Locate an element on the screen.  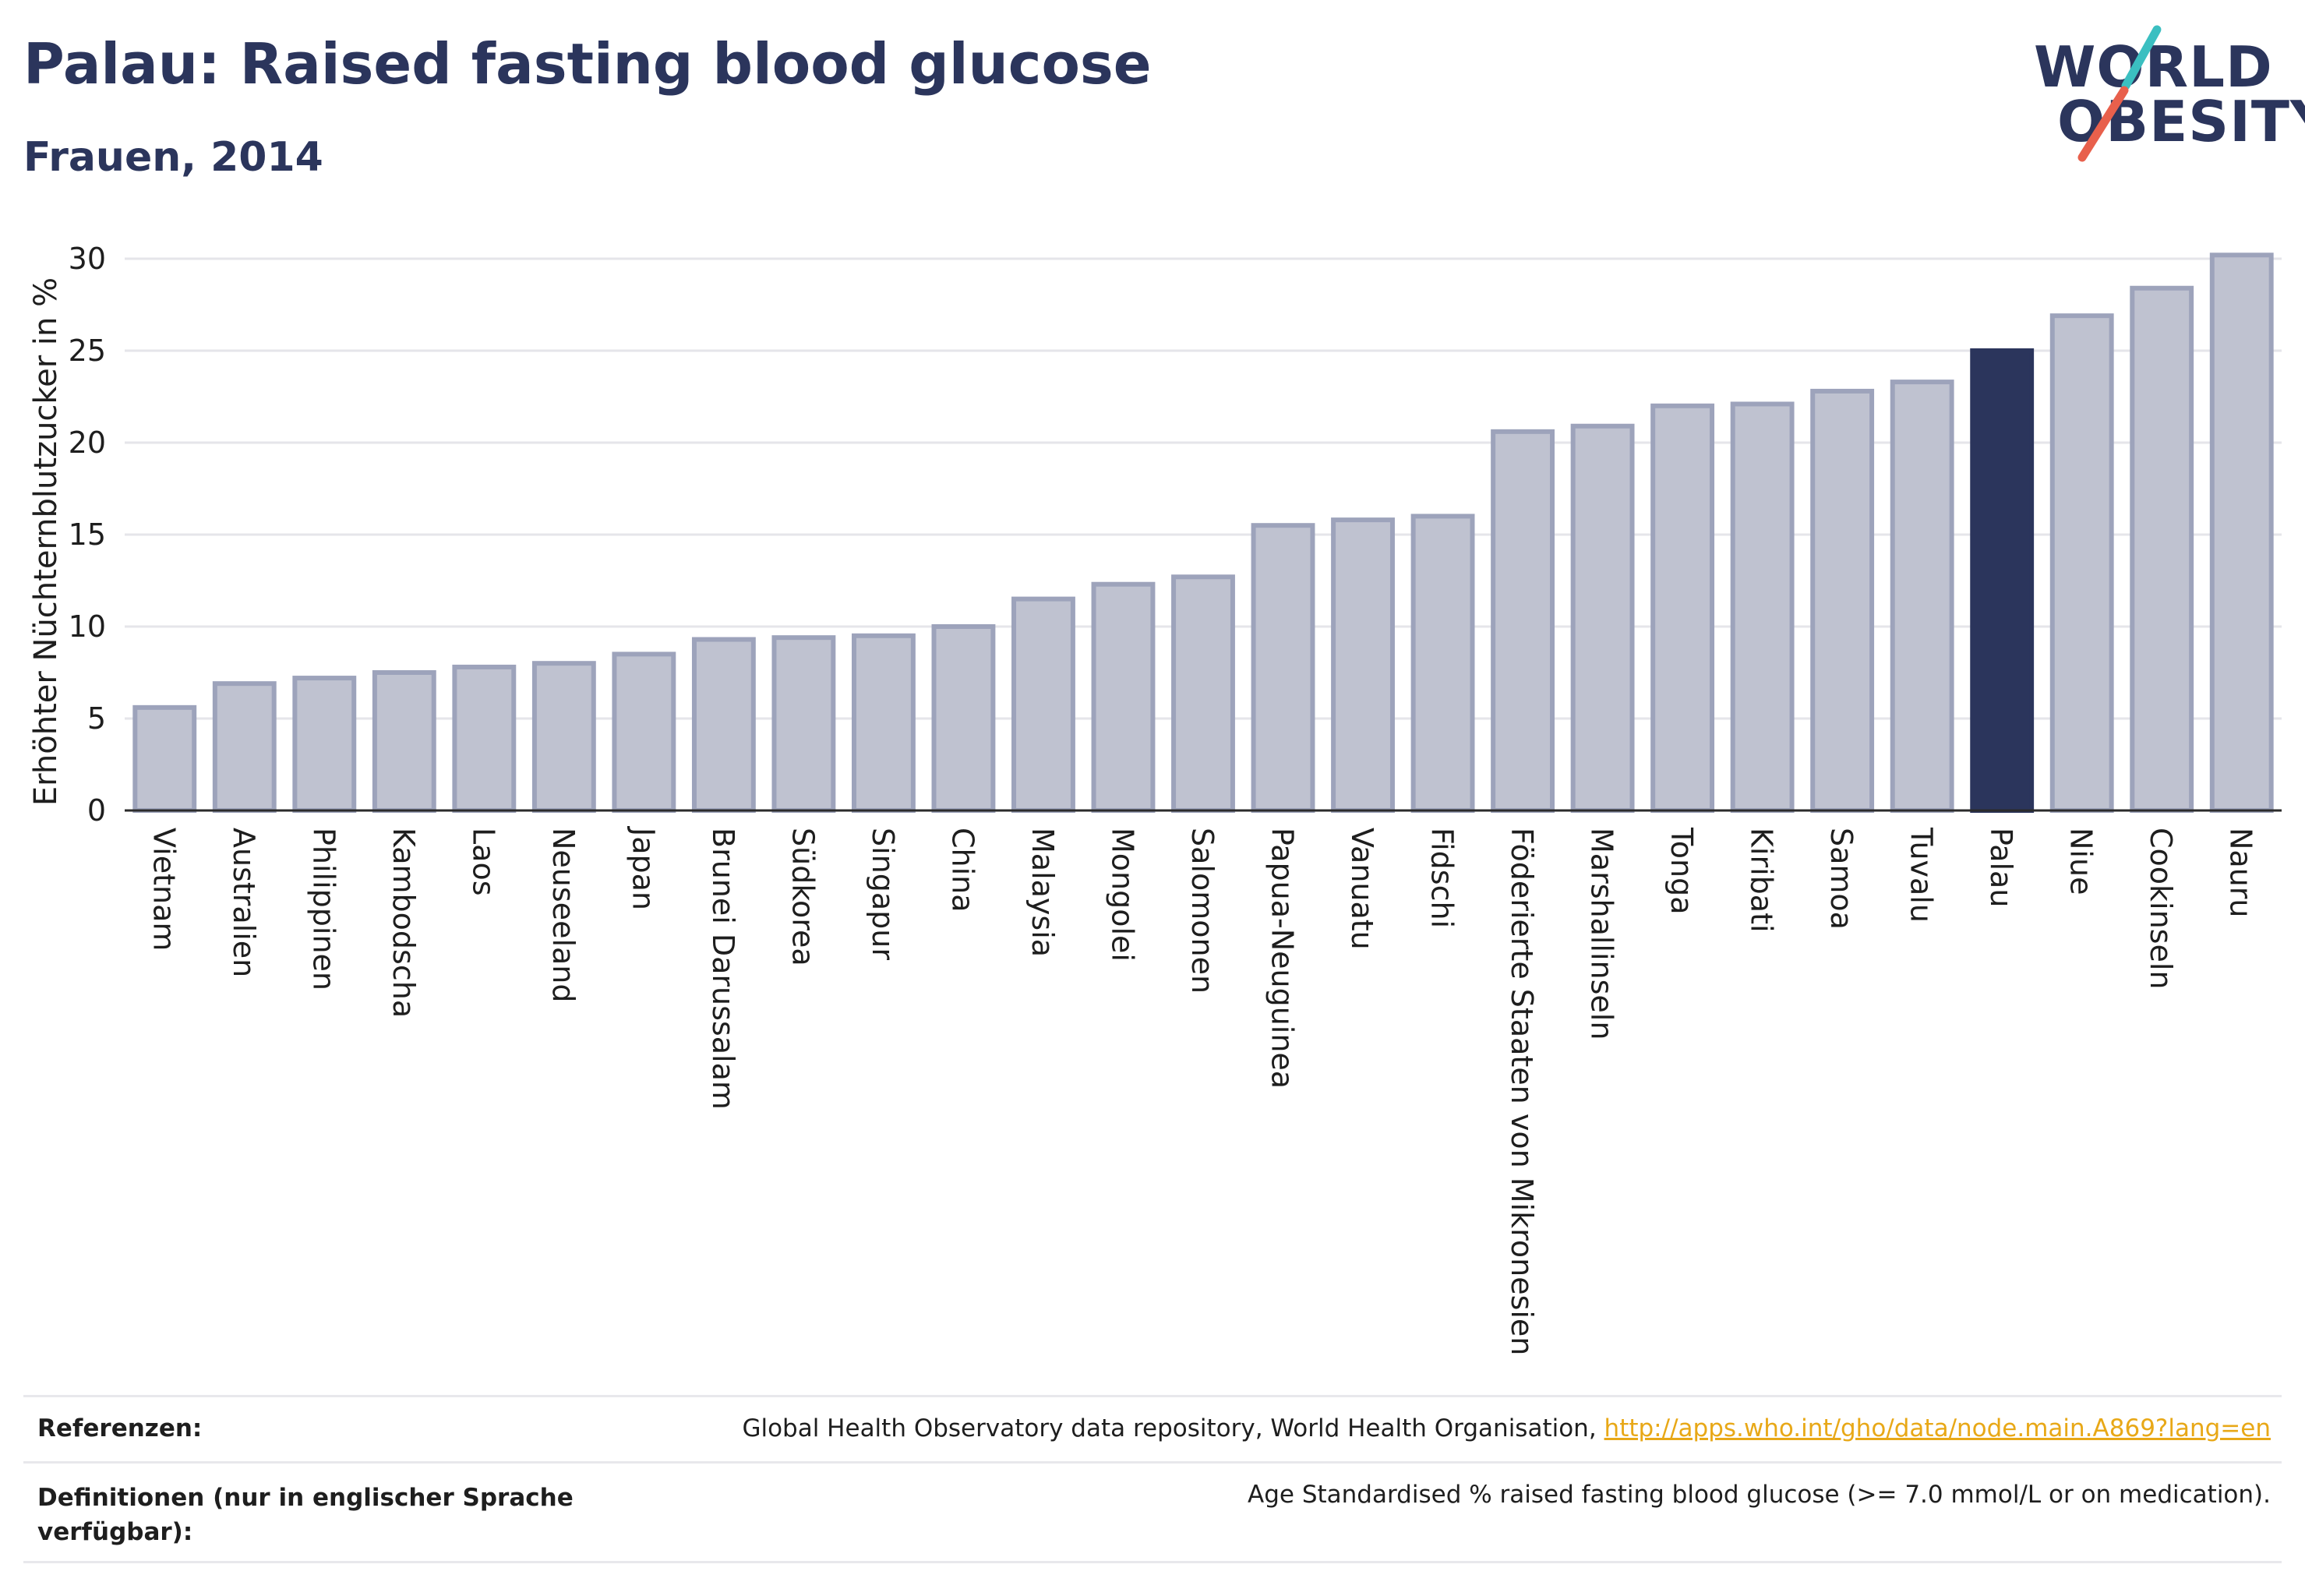
x-tick-label: Kambodscha is located at coordinates (404, 923).